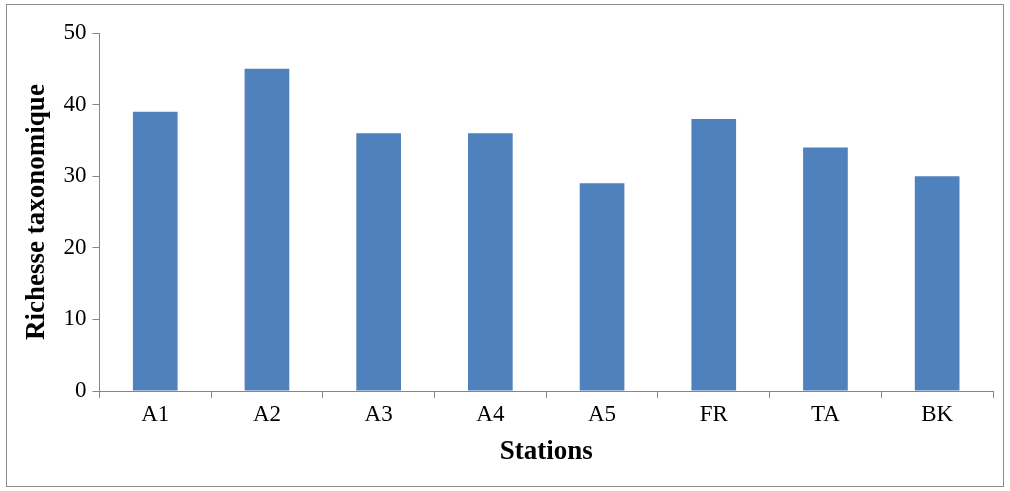 The image size is (1010, 491). What do you see at coordinates (80, 390) in the screenshot?
I see `y-tick-label: 0` at bounding box center [80, 390].